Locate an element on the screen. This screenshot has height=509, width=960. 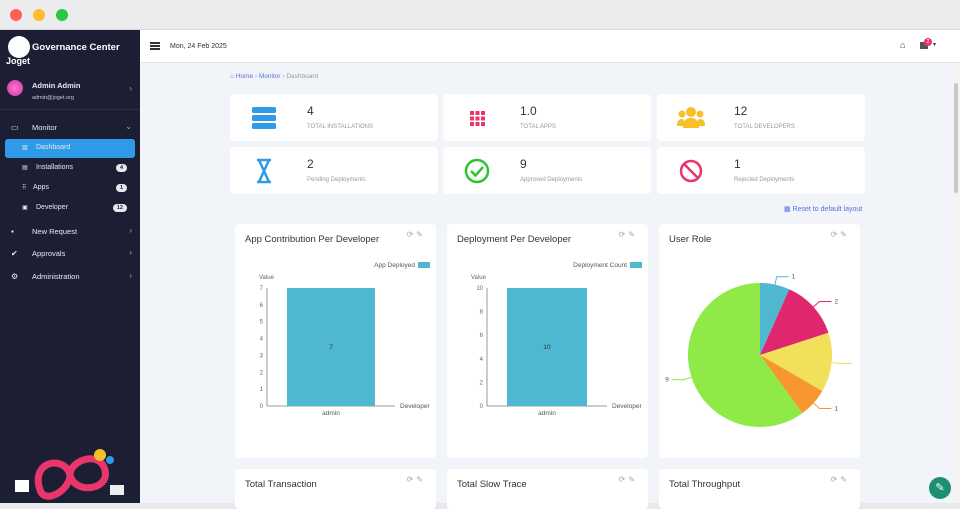
sidebar-item-monitor: ▭ Monitor ⌄ is located at coordinates (70, 128).